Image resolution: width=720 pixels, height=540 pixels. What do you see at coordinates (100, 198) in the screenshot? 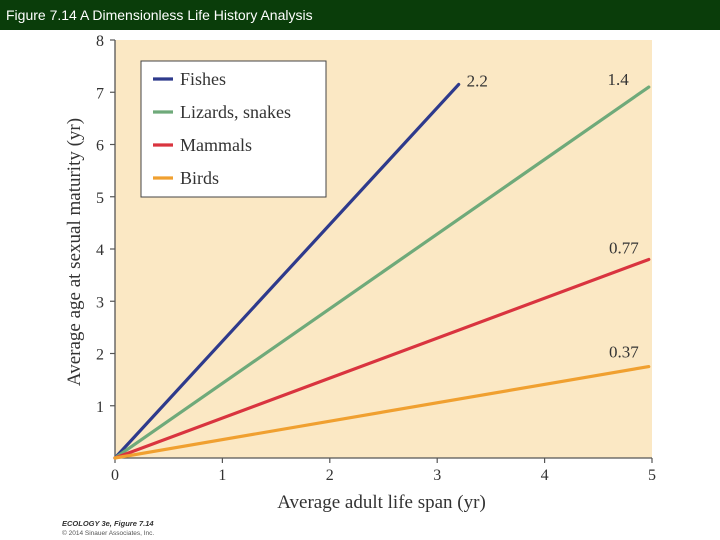
I see `y-tick-label: 5` at bounding box center [100, 198].